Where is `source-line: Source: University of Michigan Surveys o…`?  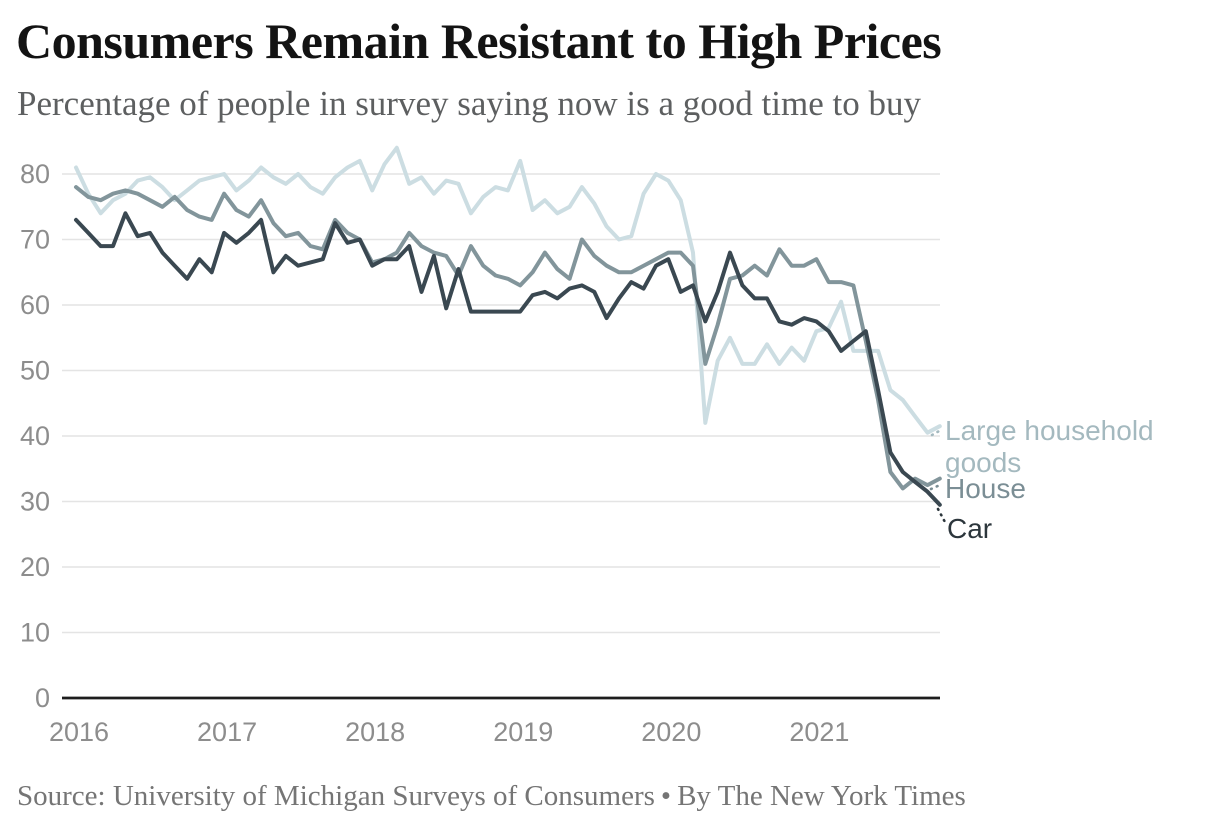
source-line: Source: University of Michigan Surveys o… is located at coordinates (617, 796).